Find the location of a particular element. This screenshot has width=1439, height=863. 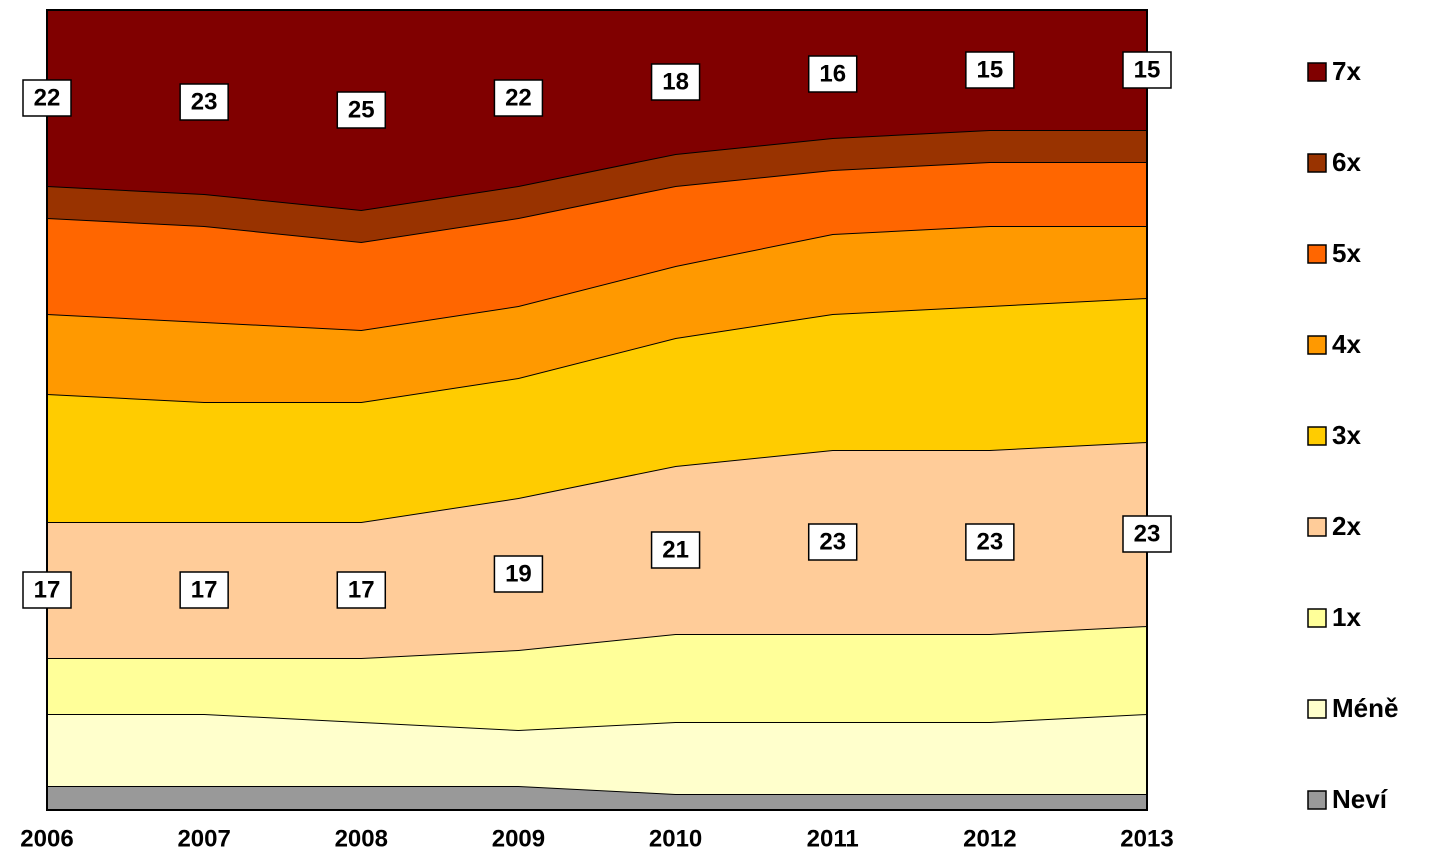

data-label: 25 is located at coordinates (361, 109).